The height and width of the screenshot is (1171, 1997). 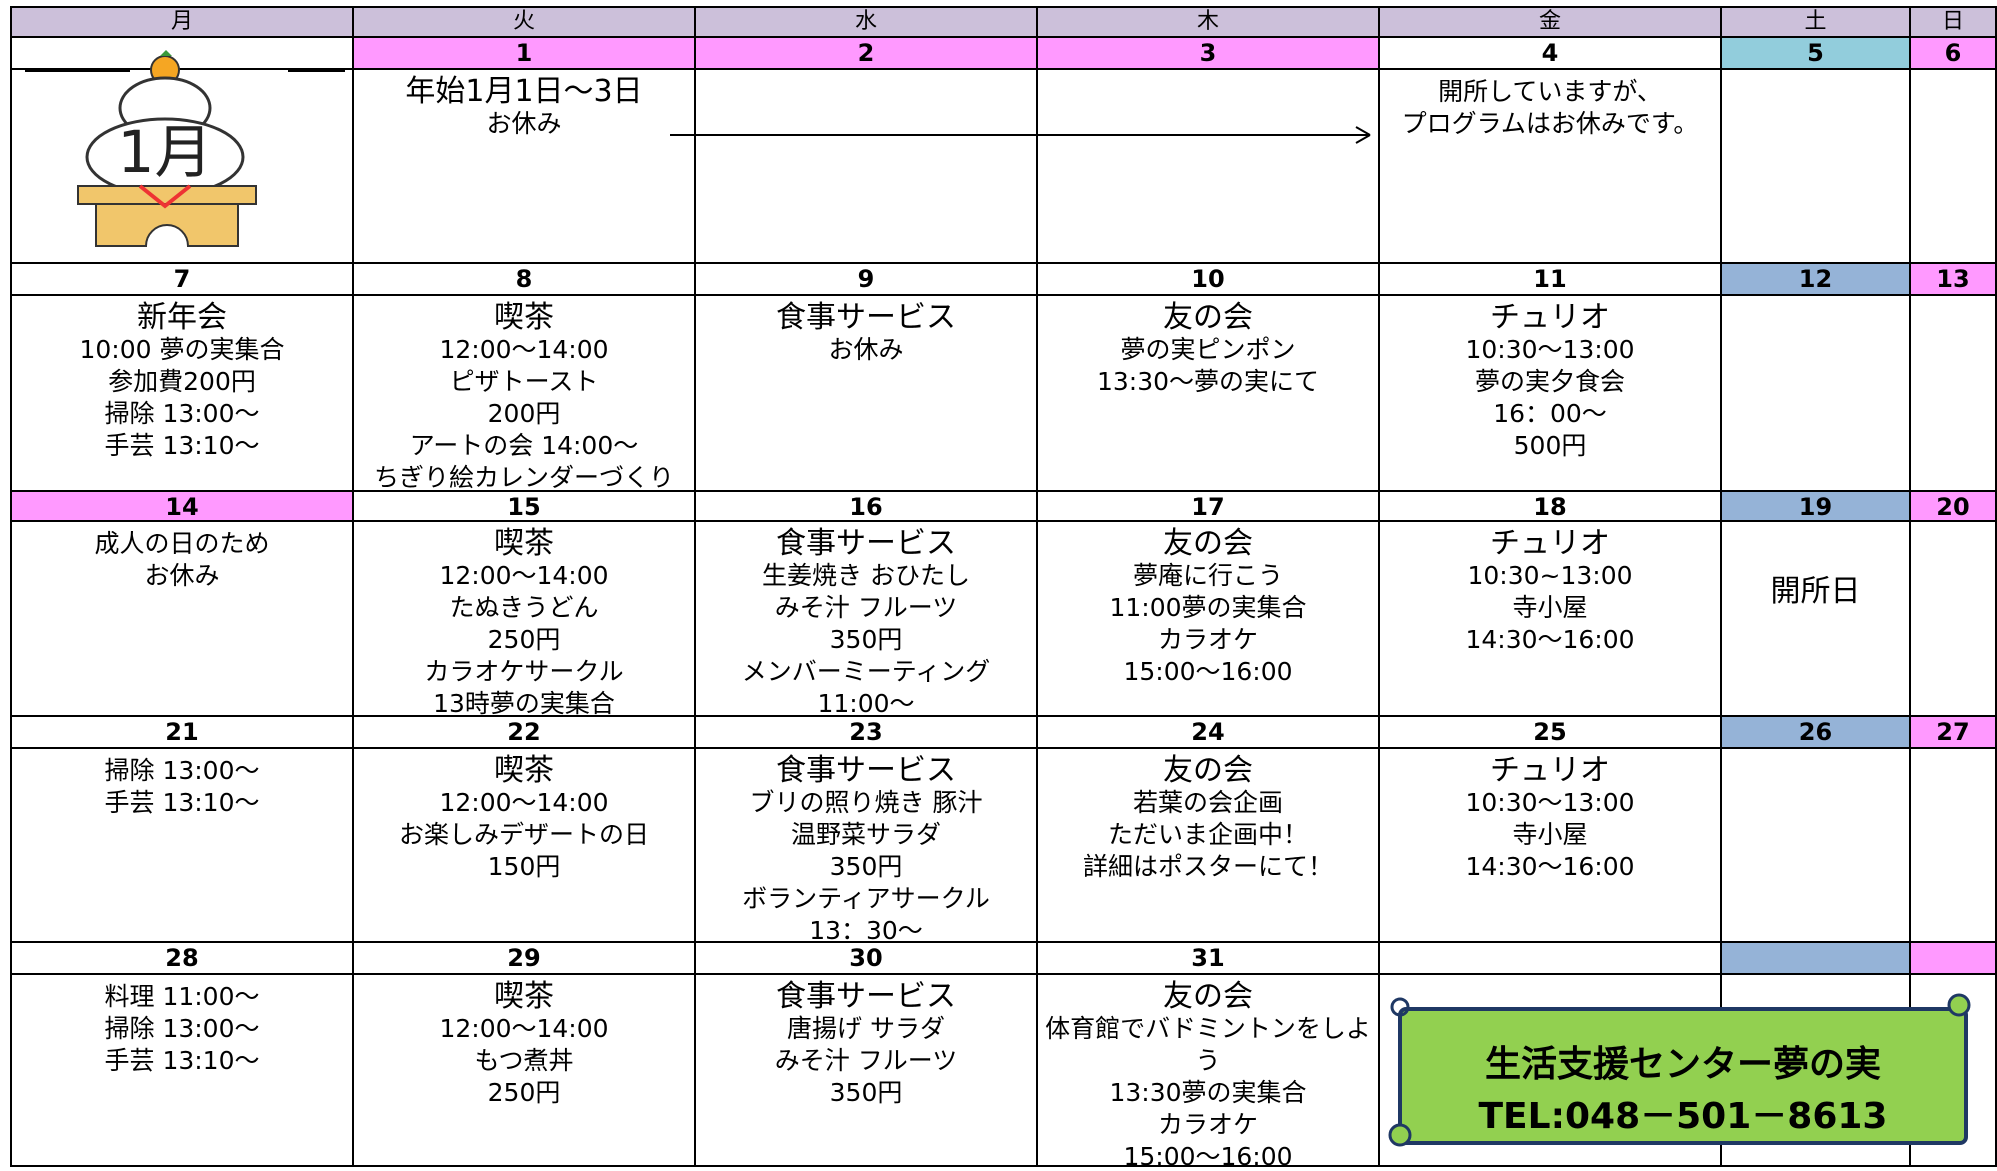 I want to click on event-line: プログラムはお休みです。, so click(x=1550, y=123).